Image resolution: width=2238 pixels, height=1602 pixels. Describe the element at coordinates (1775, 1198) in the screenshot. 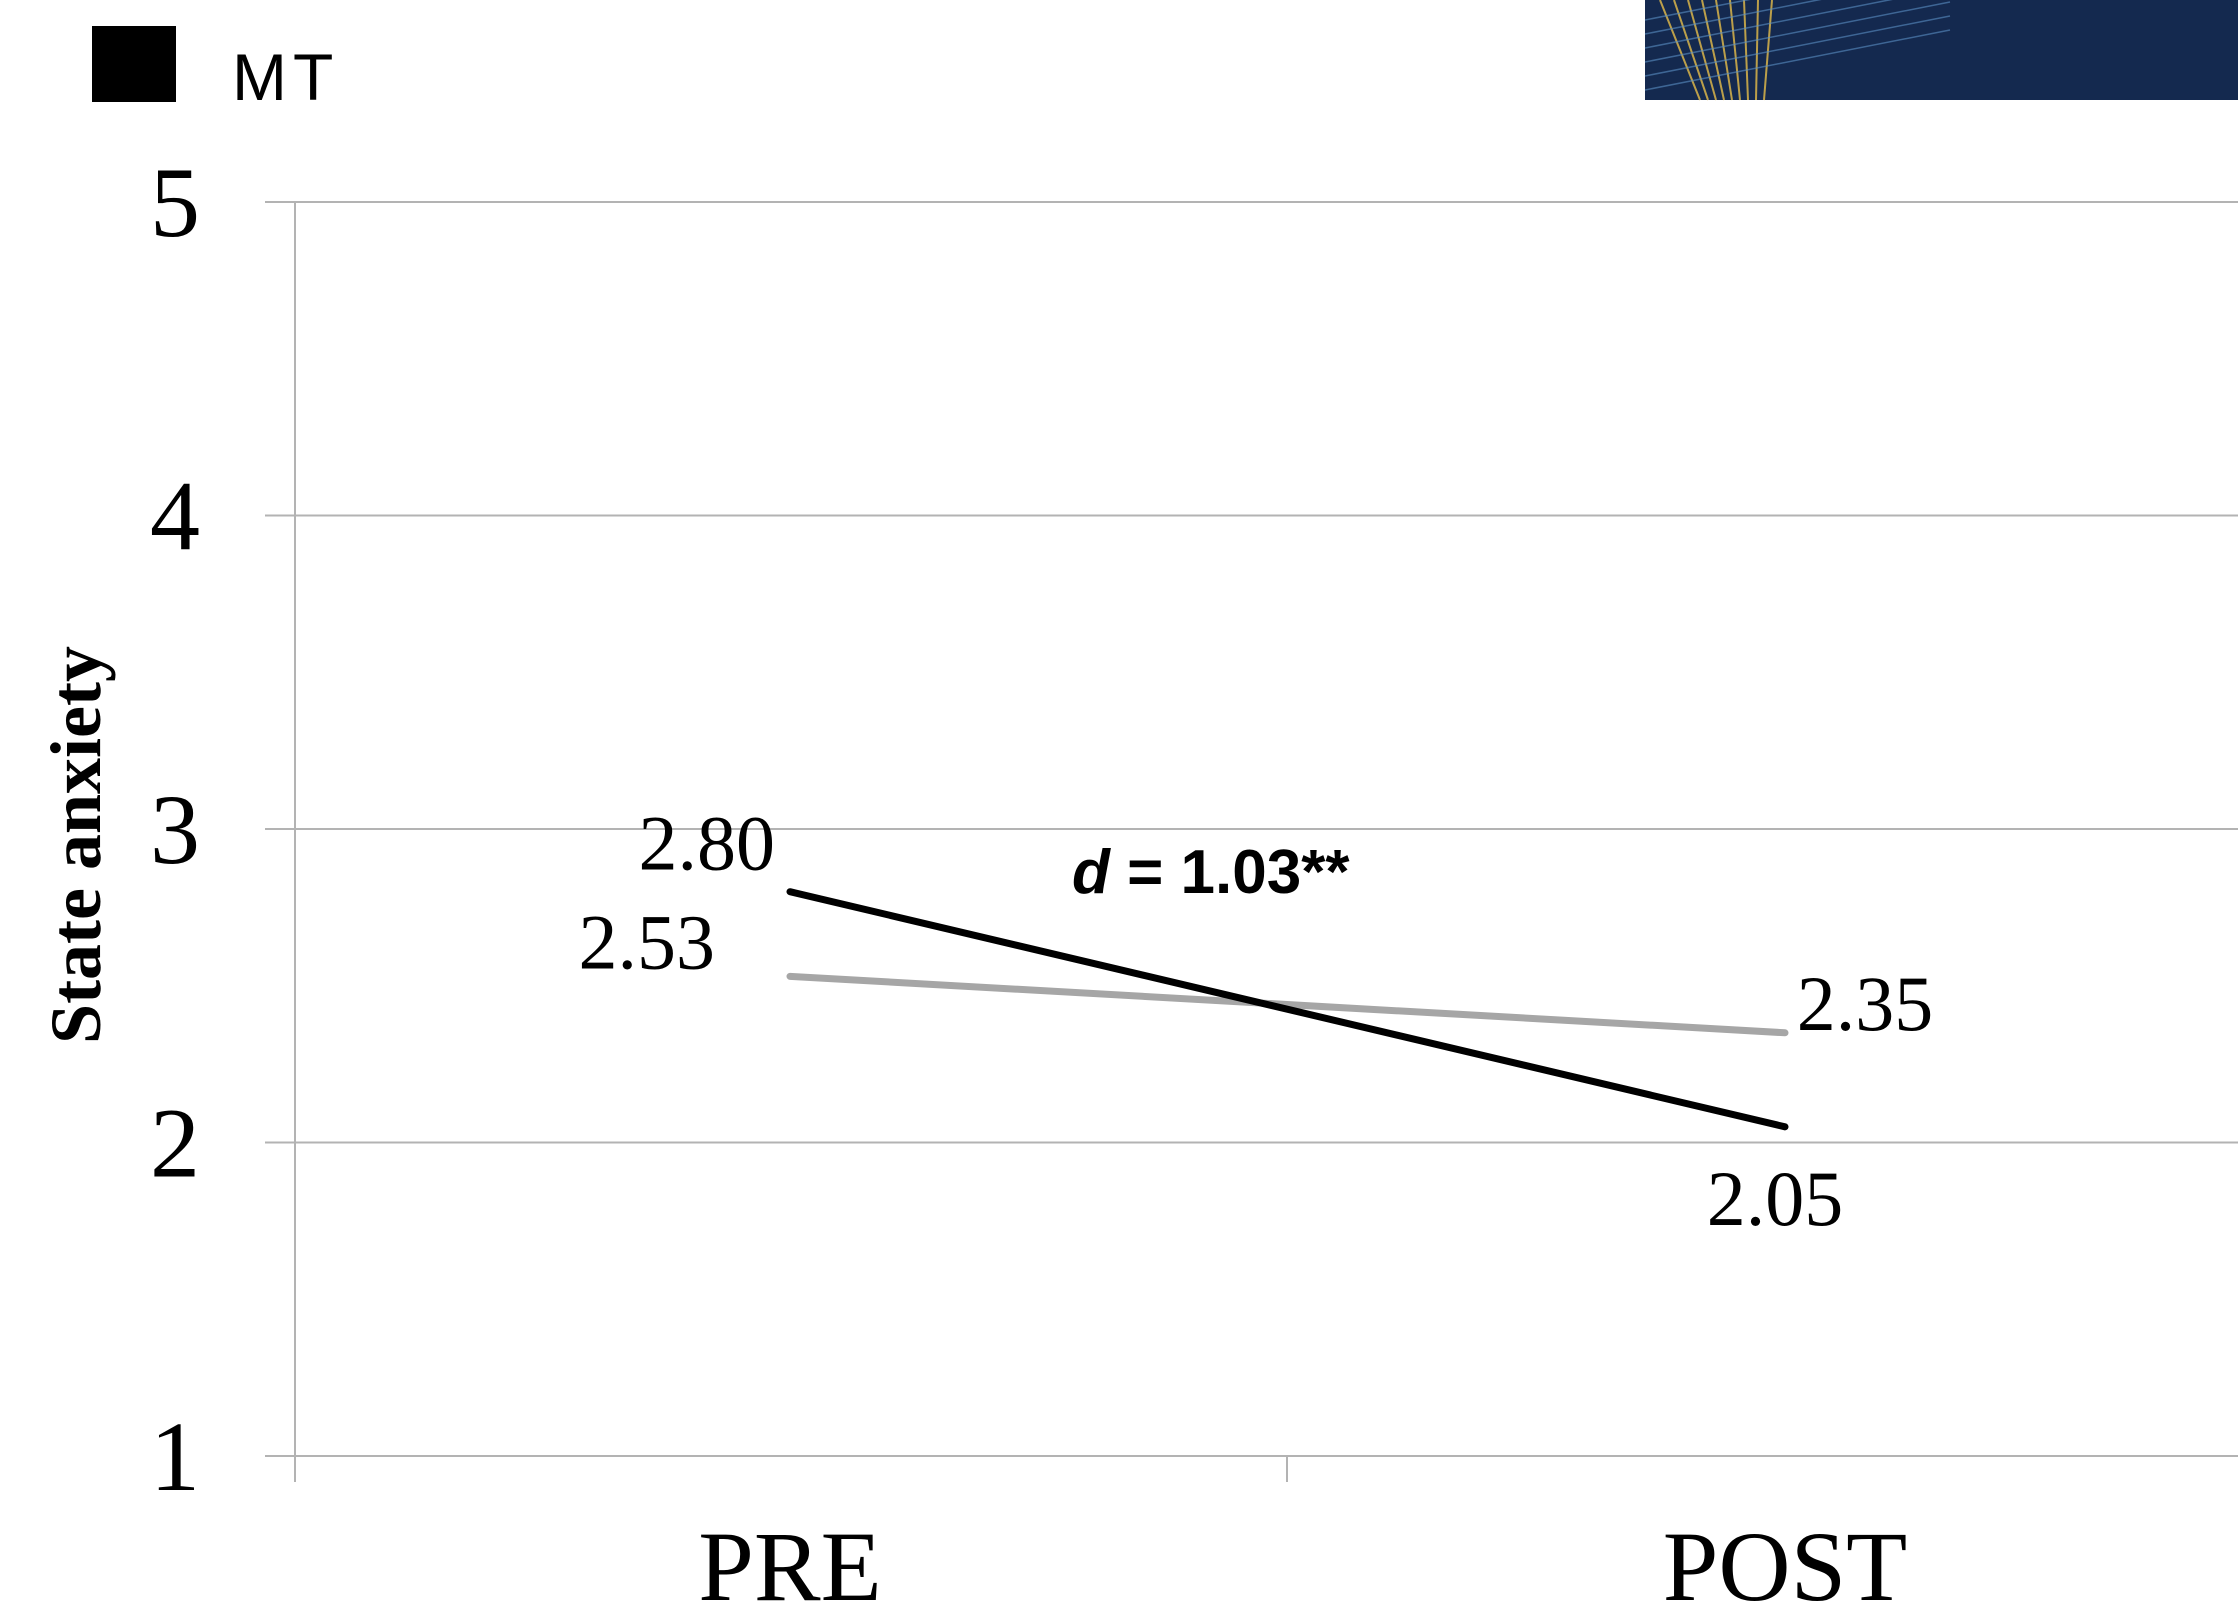

I see `data-label: 2.05` at that location.